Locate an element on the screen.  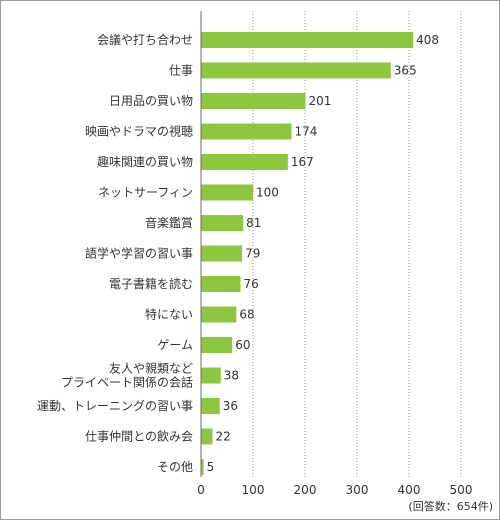
category-label: 仕事仲間との飲み会 is located at coordinates (139, 436).